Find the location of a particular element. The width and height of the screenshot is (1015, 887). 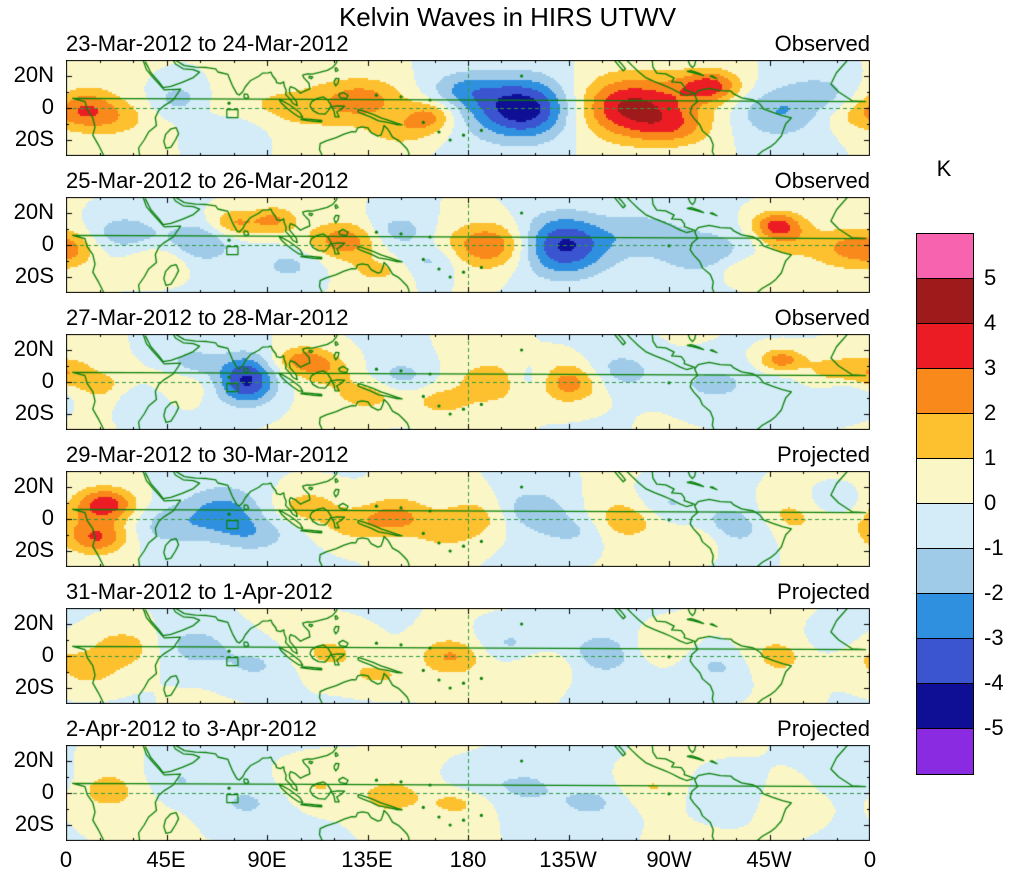

panel-2-date-range: 25-Mar-2012 to 26-Mar-2012 is located at coordinates (207, 180).